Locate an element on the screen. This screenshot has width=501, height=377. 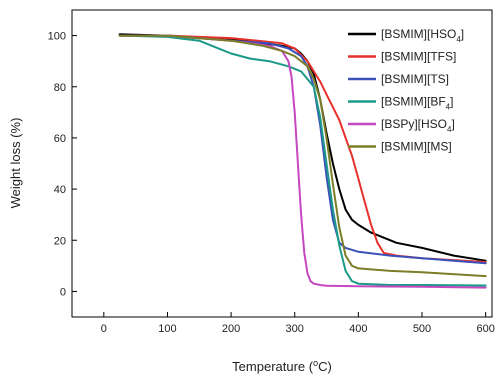
x-tick-label: 0 is located at coordinates (104, 329).